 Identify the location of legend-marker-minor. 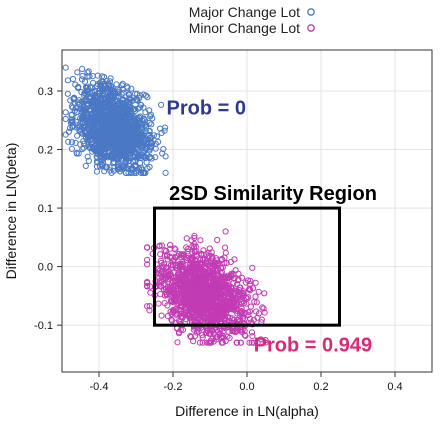
(311, 28).